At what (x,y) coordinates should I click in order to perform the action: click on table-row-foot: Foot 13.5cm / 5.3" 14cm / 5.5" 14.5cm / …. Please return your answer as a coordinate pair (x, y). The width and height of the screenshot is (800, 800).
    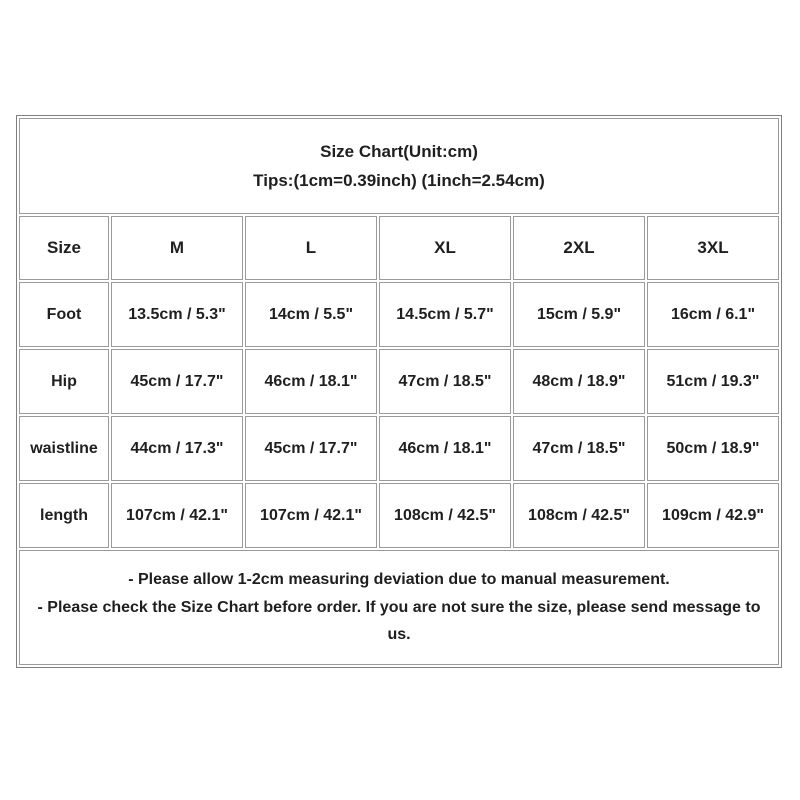
    Looking at the image, I should click on (399, 314).